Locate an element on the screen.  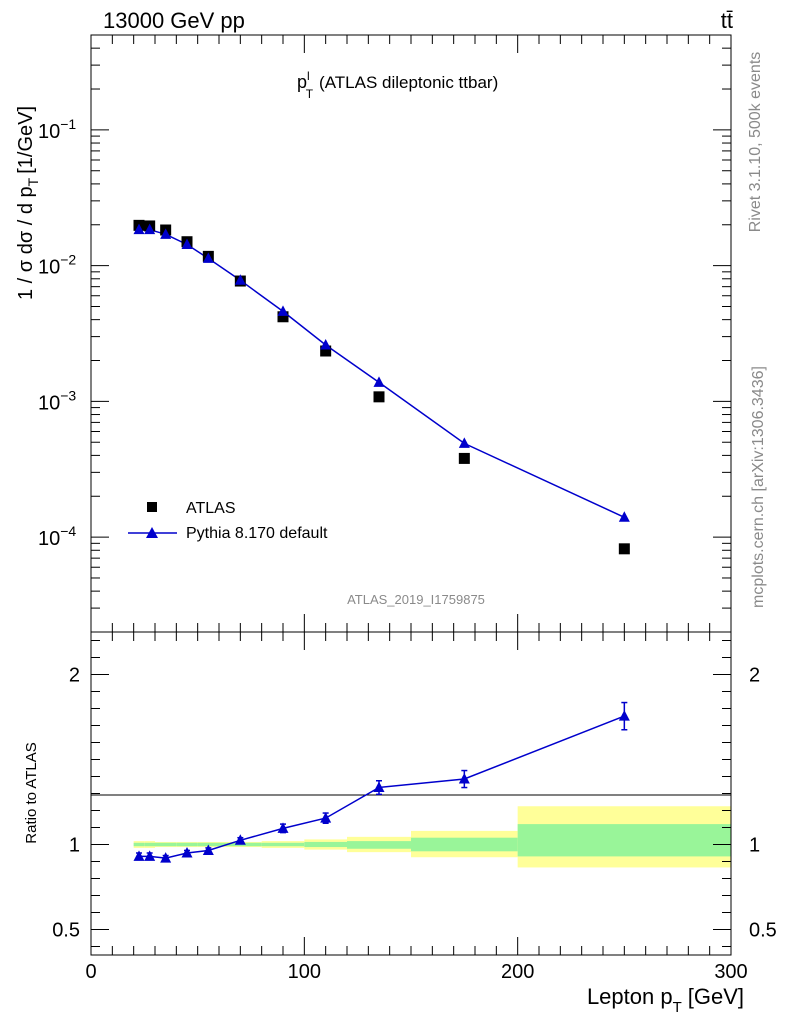
ratio-y-tick-label-left: 0.5 is located at coordinates (66, 931).